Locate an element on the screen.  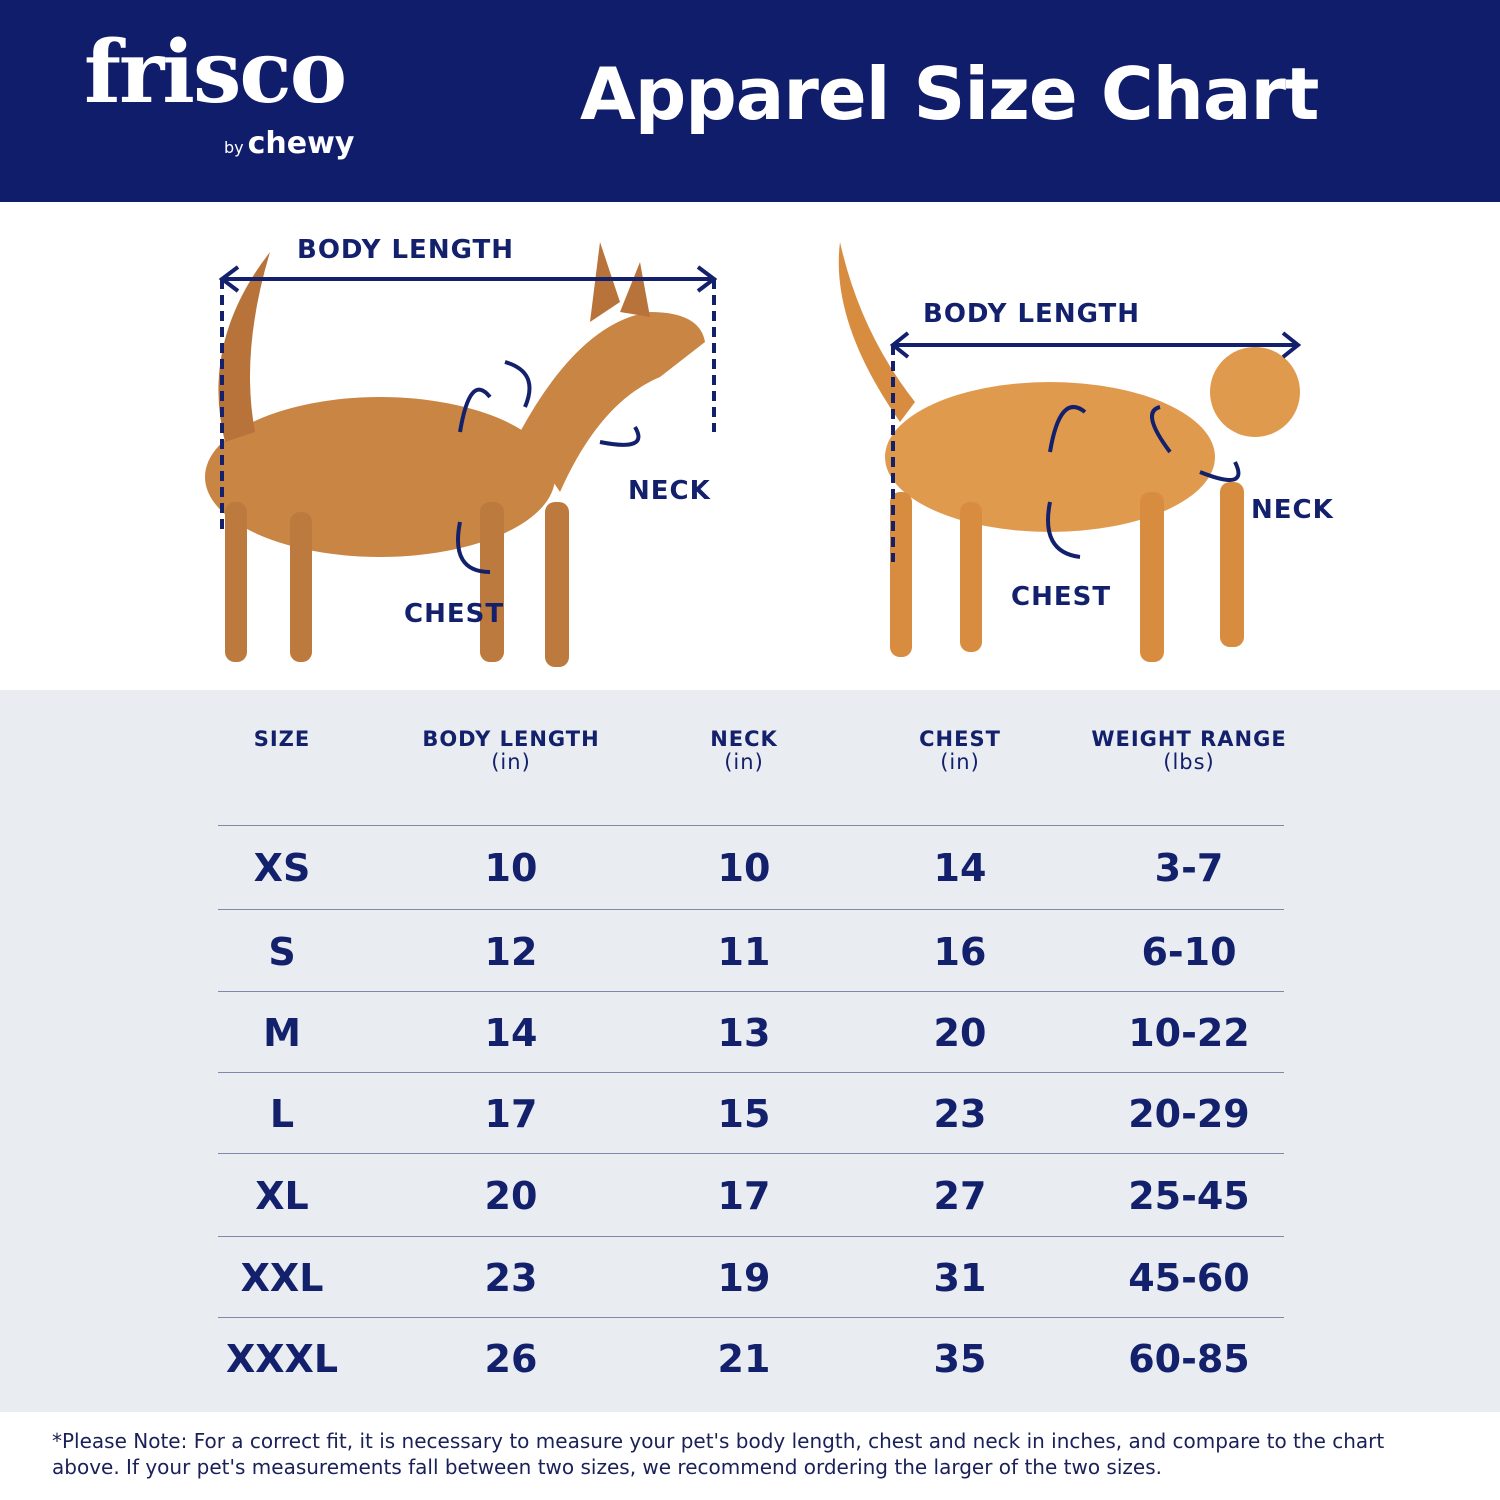
cell-body-length: 12 is located at coordinates (511, 952).